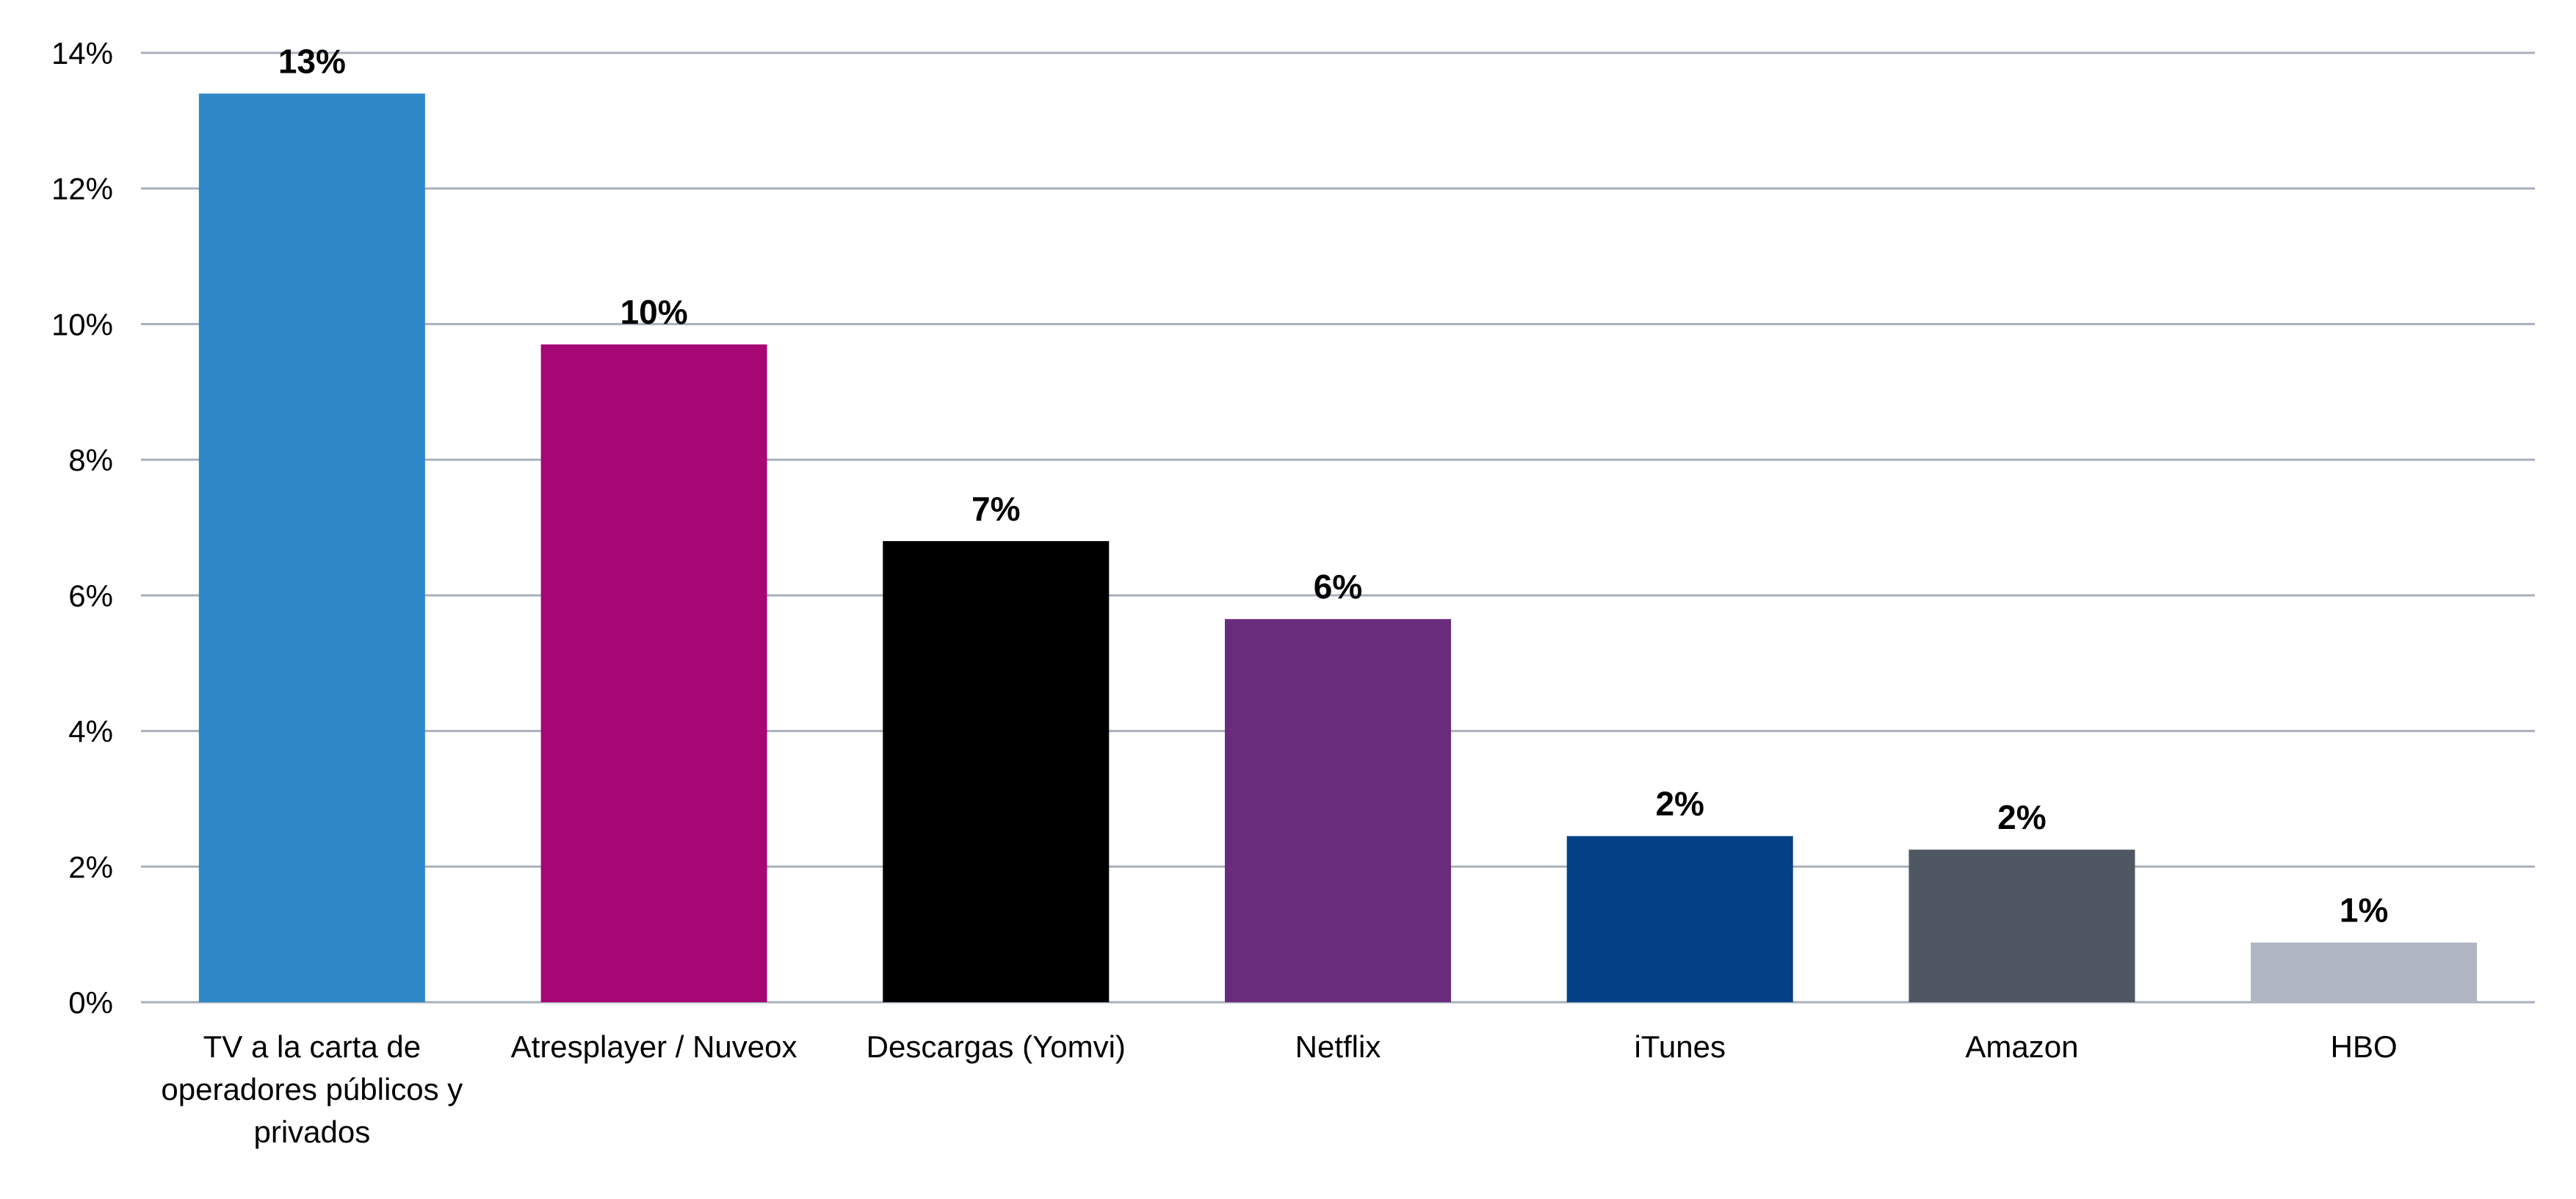  I want to click on data-label: 10%, so click(654, 312).